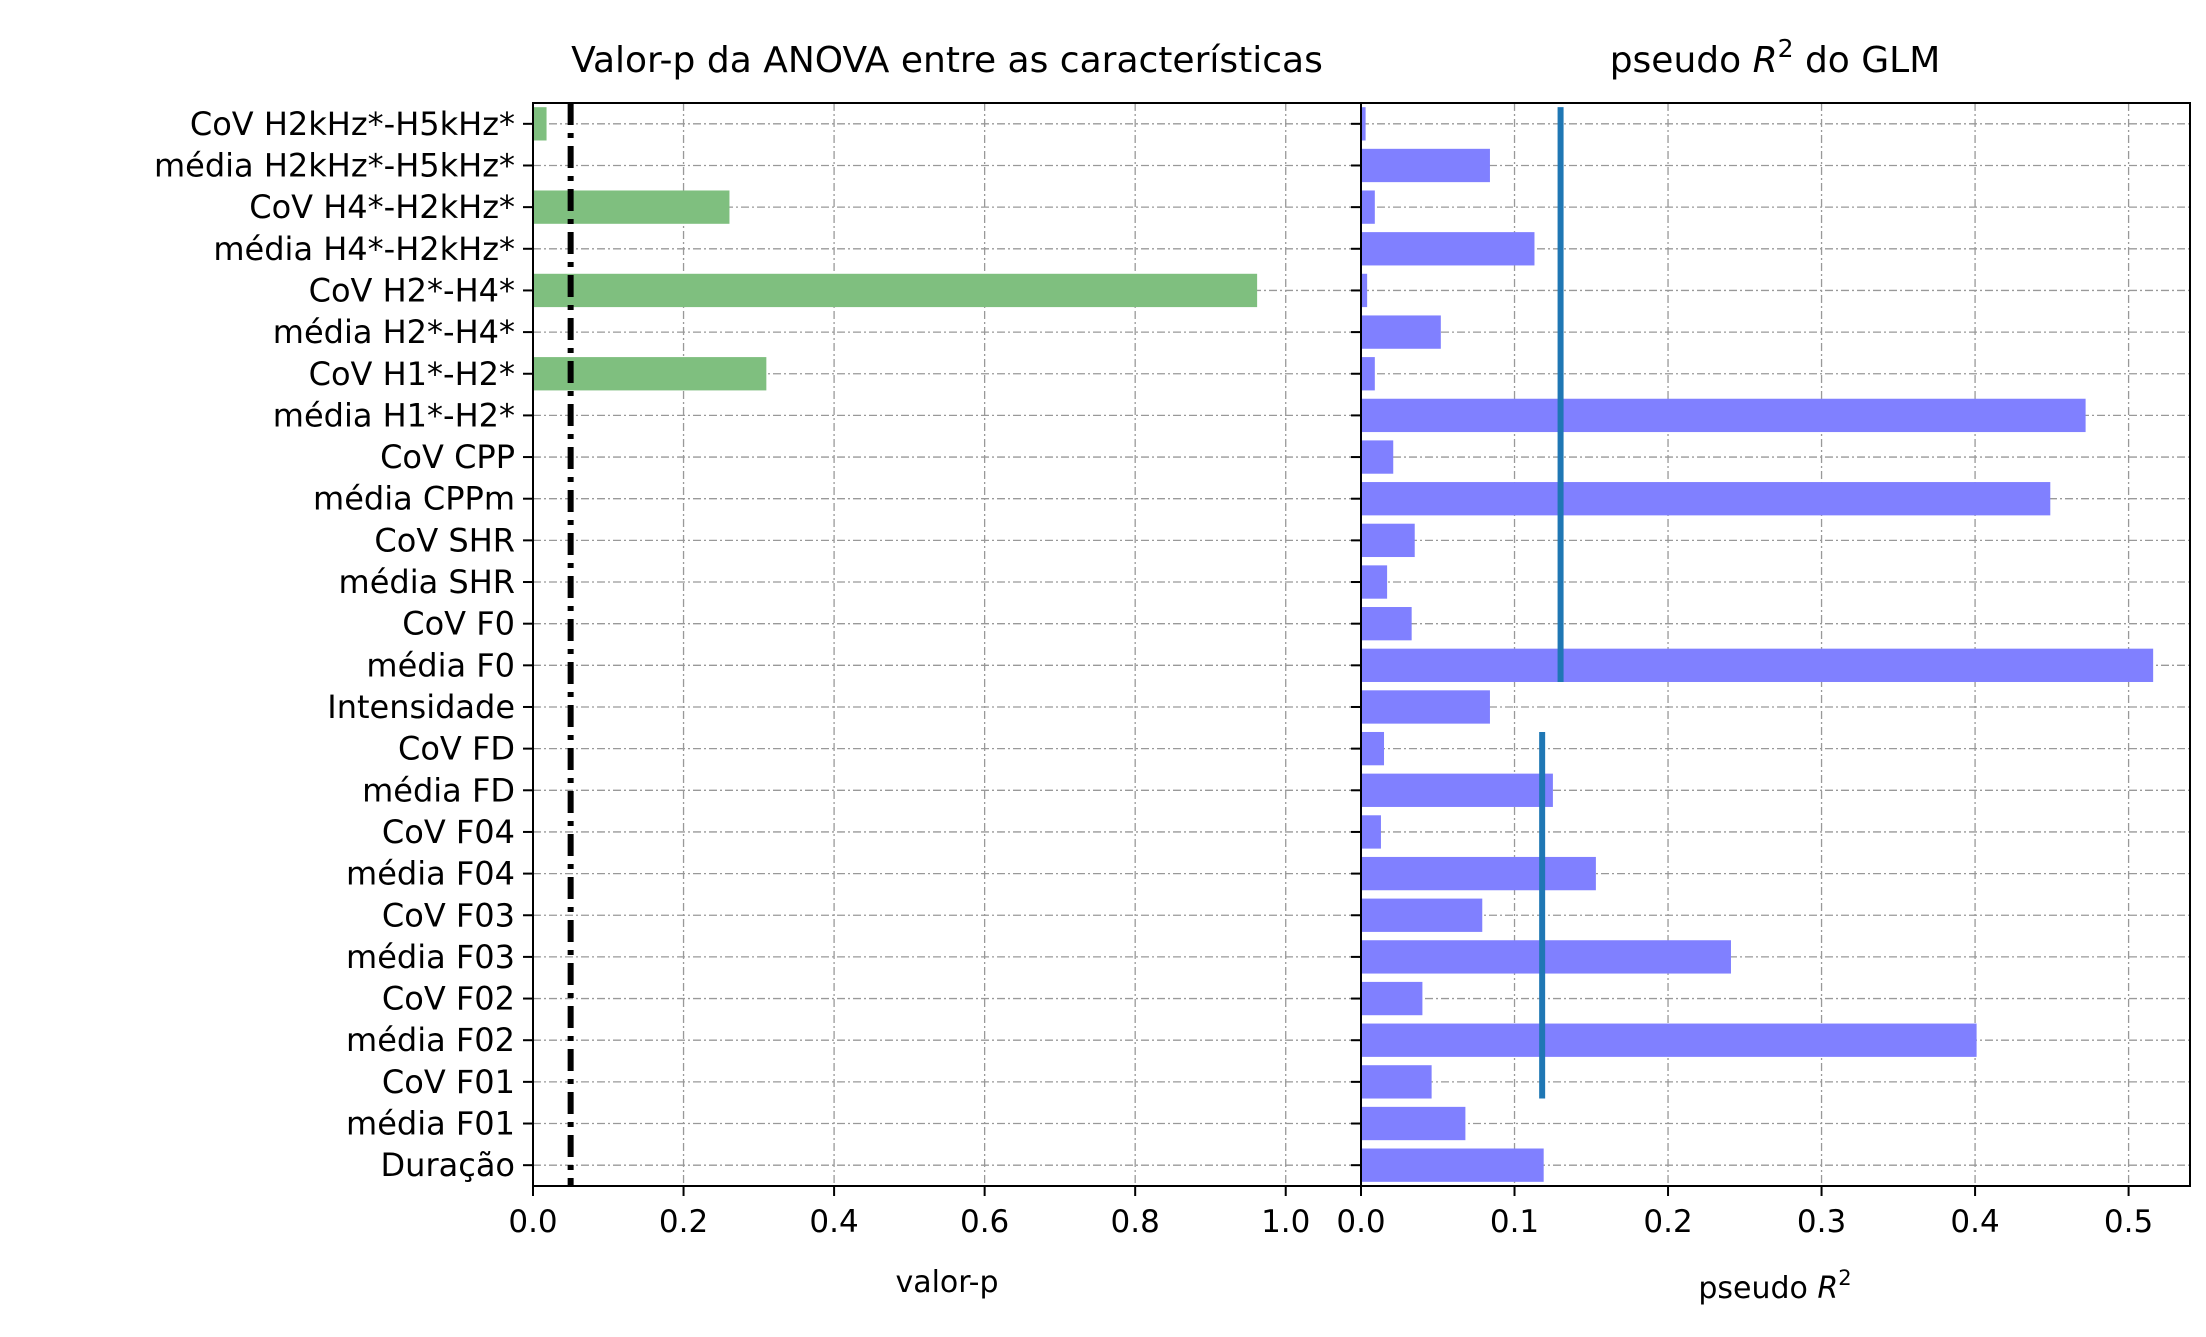 The height and width of the screenshot is (1337, 2206). What do you see at coordinates (1360, 1222) in the screenshot?
I see `right-xtick-label: 0.0` at bounding box center [1360, 1222].